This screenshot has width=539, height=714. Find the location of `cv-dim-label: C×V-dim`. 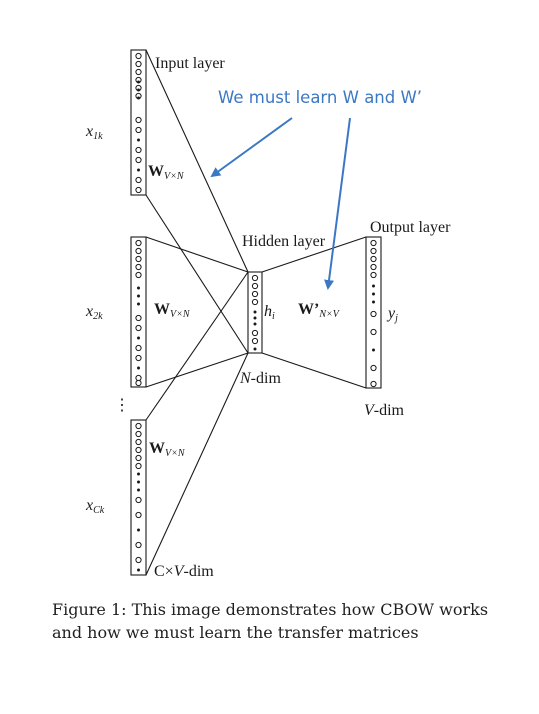

cv-dim-label: C×V-dim is located at coordinates (184, 571).